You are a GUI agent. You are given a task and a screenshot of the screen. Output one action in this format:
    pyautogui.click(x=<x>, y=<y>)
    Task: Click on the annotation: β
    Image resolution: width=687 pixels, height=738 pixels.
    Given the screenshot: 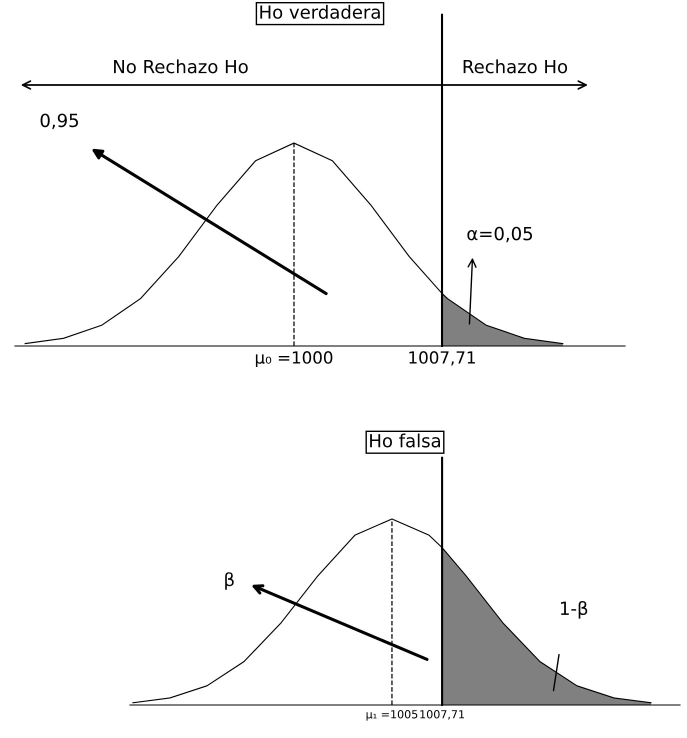 What is the action you would take?
    pyautogui.click(x=229, y=581)
    